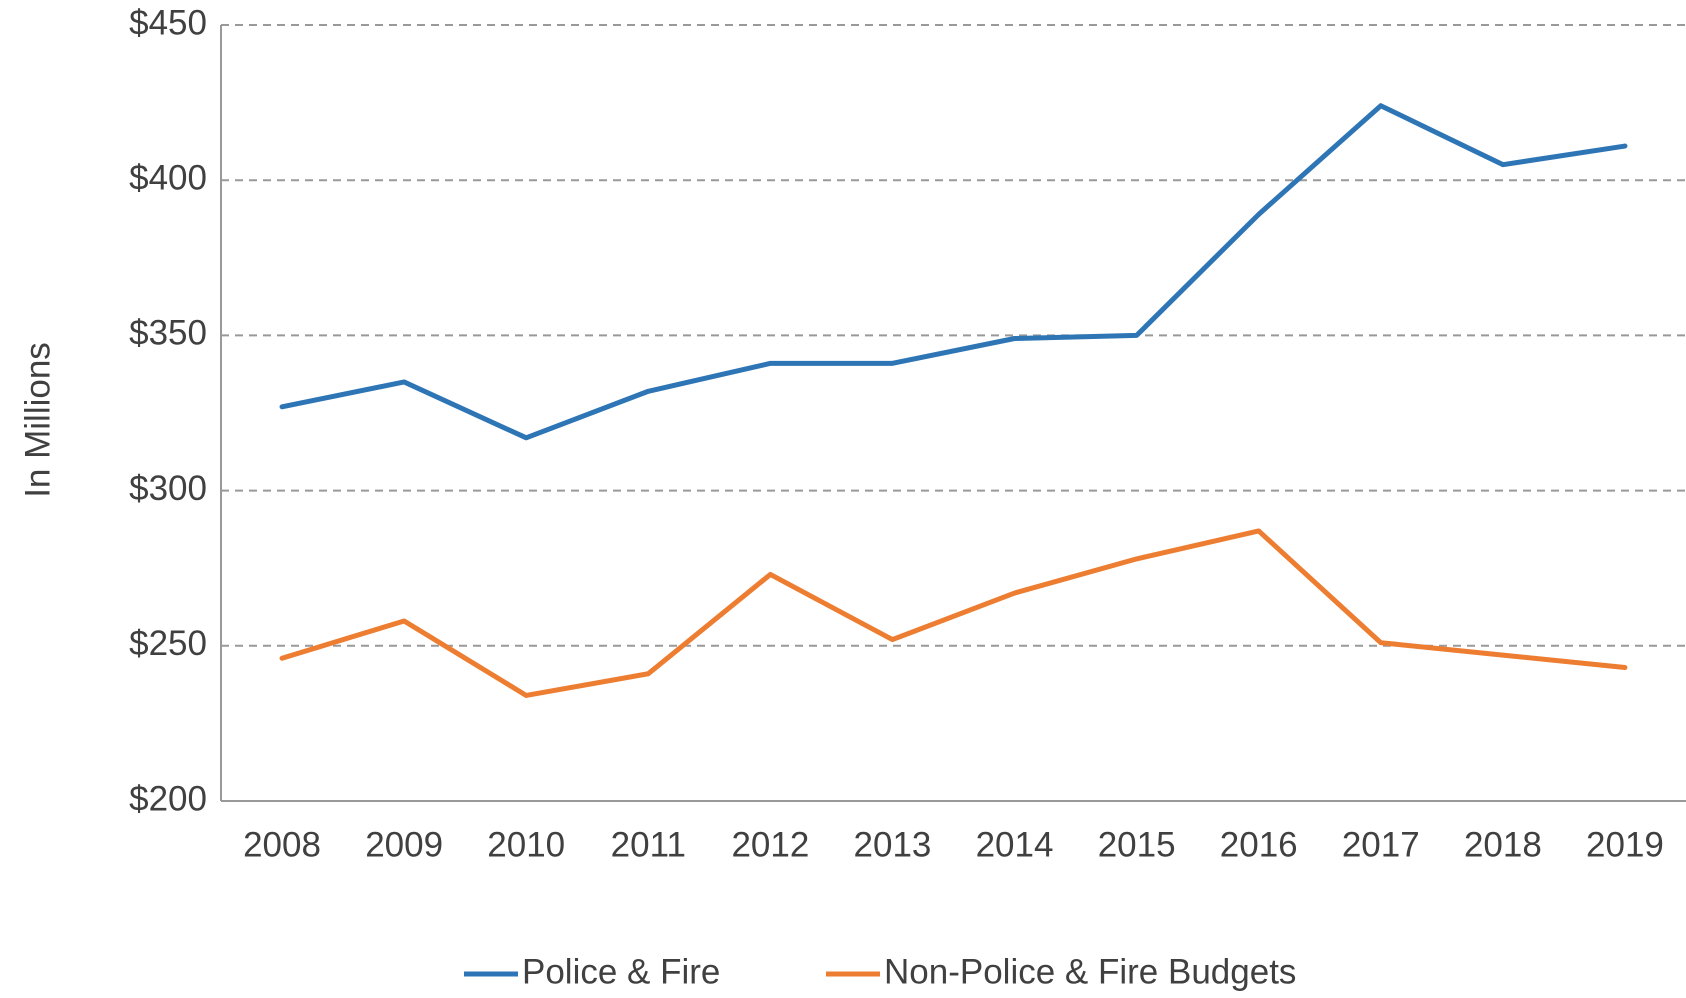 The width and height of the screenshot is (1686, 998). I want to click on y-tick-label: $200, so click(168, 798).